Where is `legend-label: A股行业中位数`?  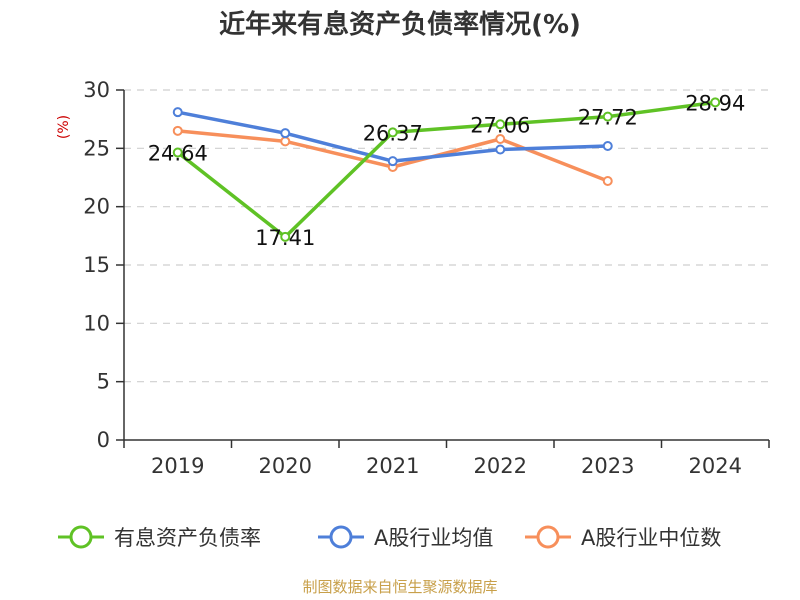 legend-label: A股行业中位数 is located at coordinates (651, 538).